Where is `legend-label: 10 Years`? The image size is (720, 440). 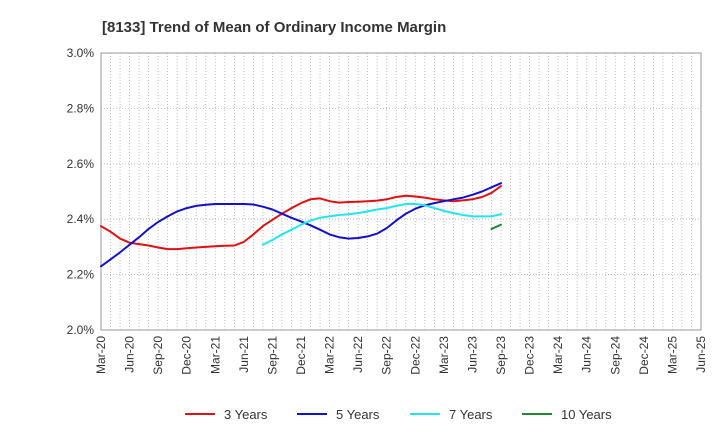 legend-label: 10 Years is located at coordinates (586, 414).